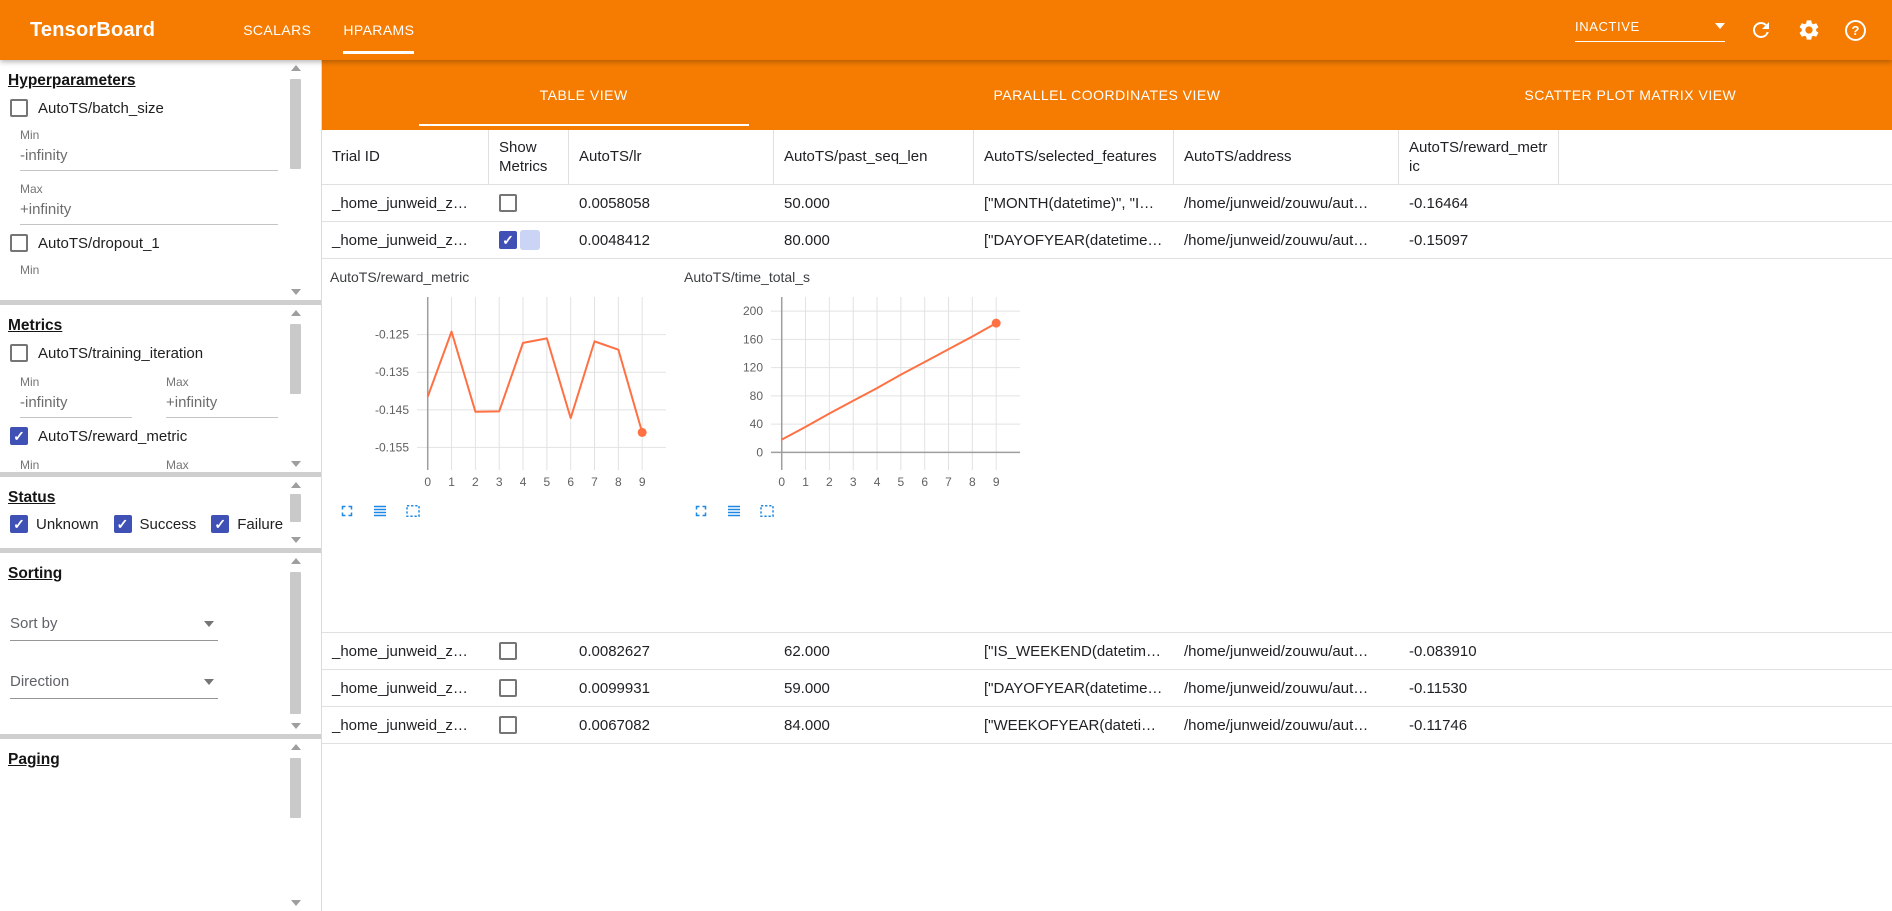 The width and height of the screenshot is (1892, 911). I want to click on batch-size-min-input: -infinity, so click(149, 156).